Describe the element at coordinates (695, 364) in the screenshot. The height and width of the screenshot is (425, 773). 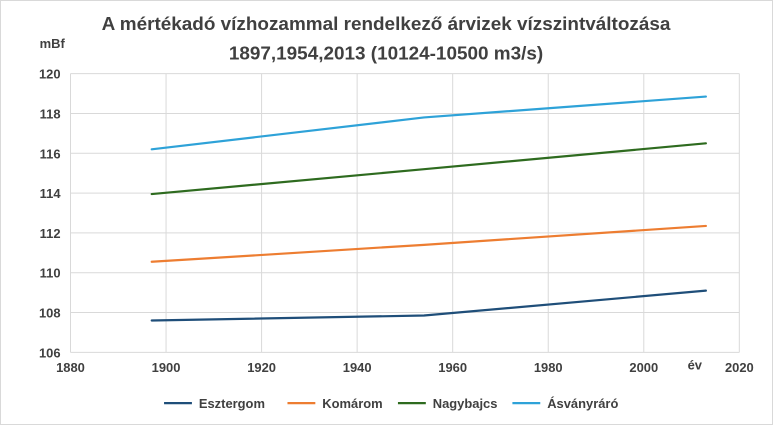
I see `x-axis-unit-label: év` at that location.